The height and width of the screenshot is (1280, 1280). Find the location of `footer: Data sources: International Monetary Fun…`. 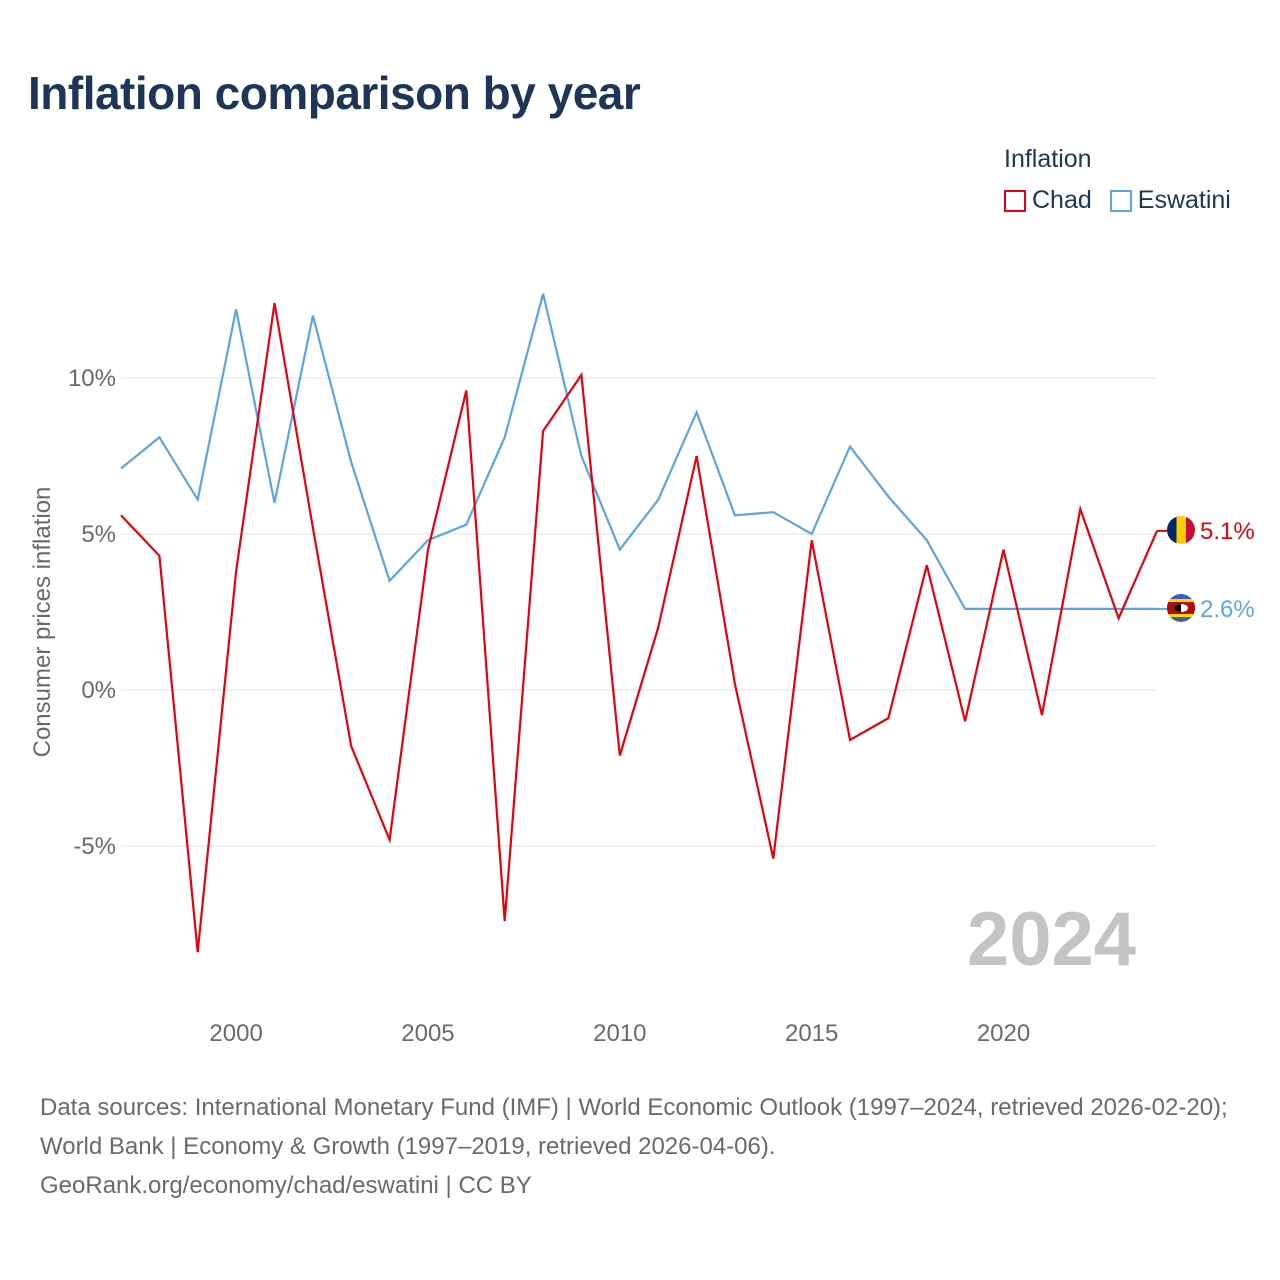

footer: Data sources: International Monetary Fun… is located at coordinates (645, 1146).